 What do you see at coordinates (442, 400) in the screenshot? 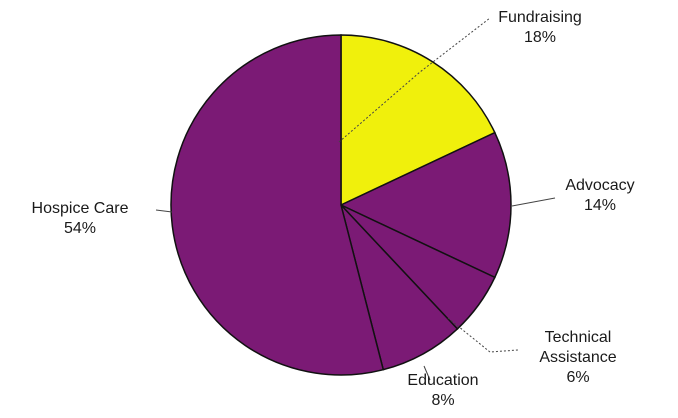
I see `slice-value-label: 8%` at bounding box center [442, 400].